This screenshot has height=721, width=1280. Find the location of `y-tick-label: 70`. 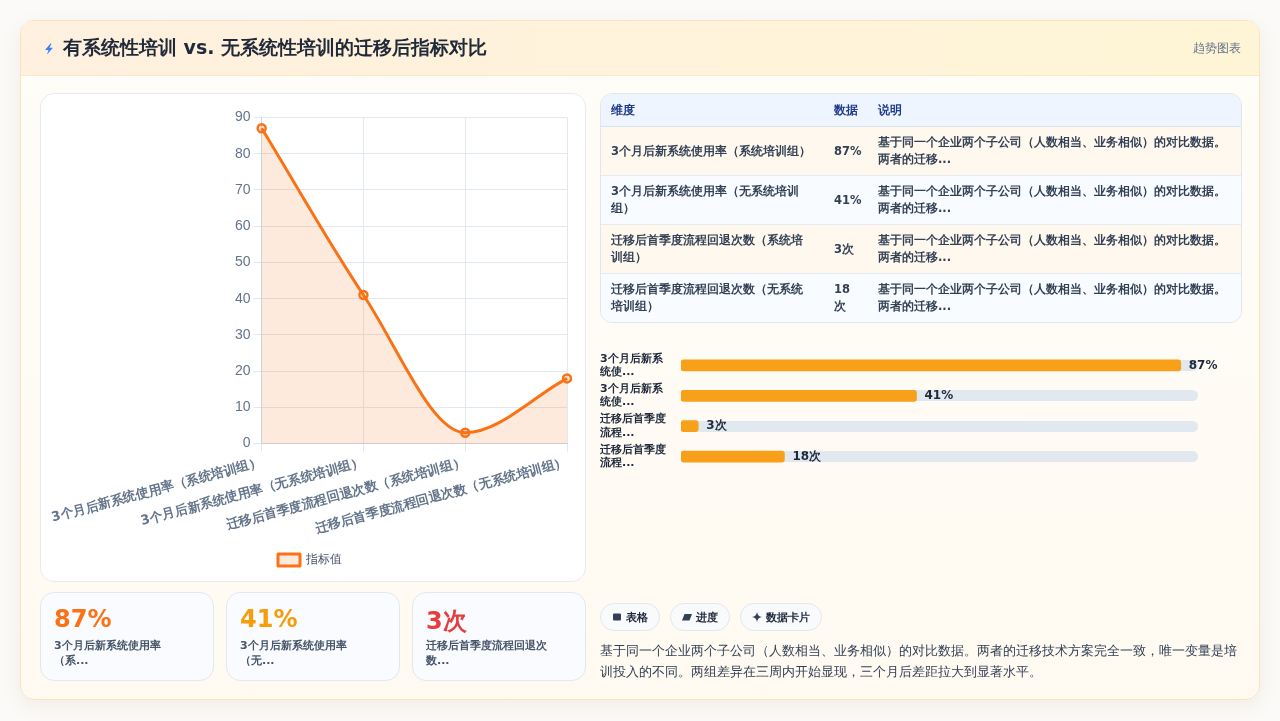

y-tick-label: 70 is located at coordinates (243, 188).